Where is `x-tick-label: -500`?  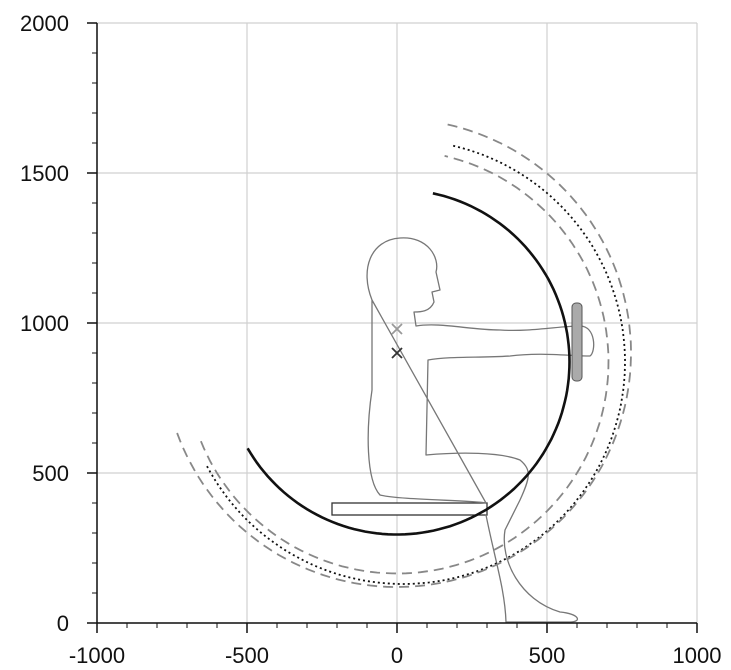
x-tick-label: -500 is located at coordinates (247, 655).